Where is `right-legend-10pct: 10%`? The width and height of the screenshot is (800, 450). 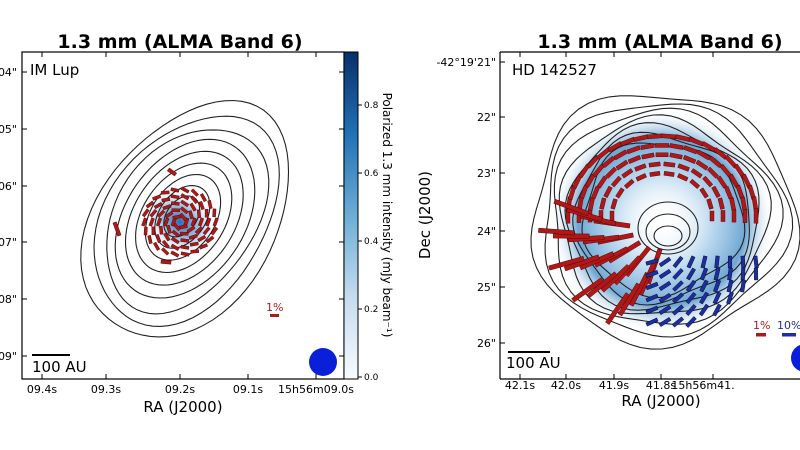
right-legend-10pct: 10% is located at coordinates (788, 325).